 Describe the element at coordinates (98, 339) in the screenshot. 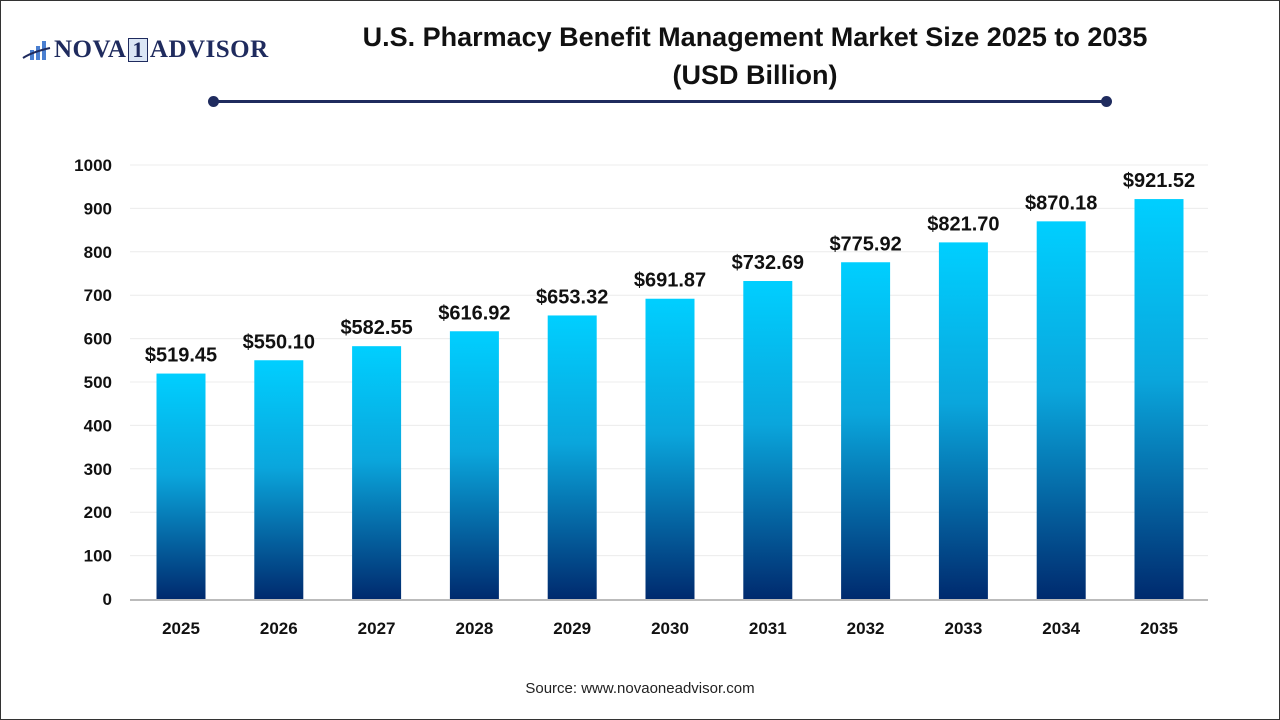

I see `y-tick-label: 600` at that location.